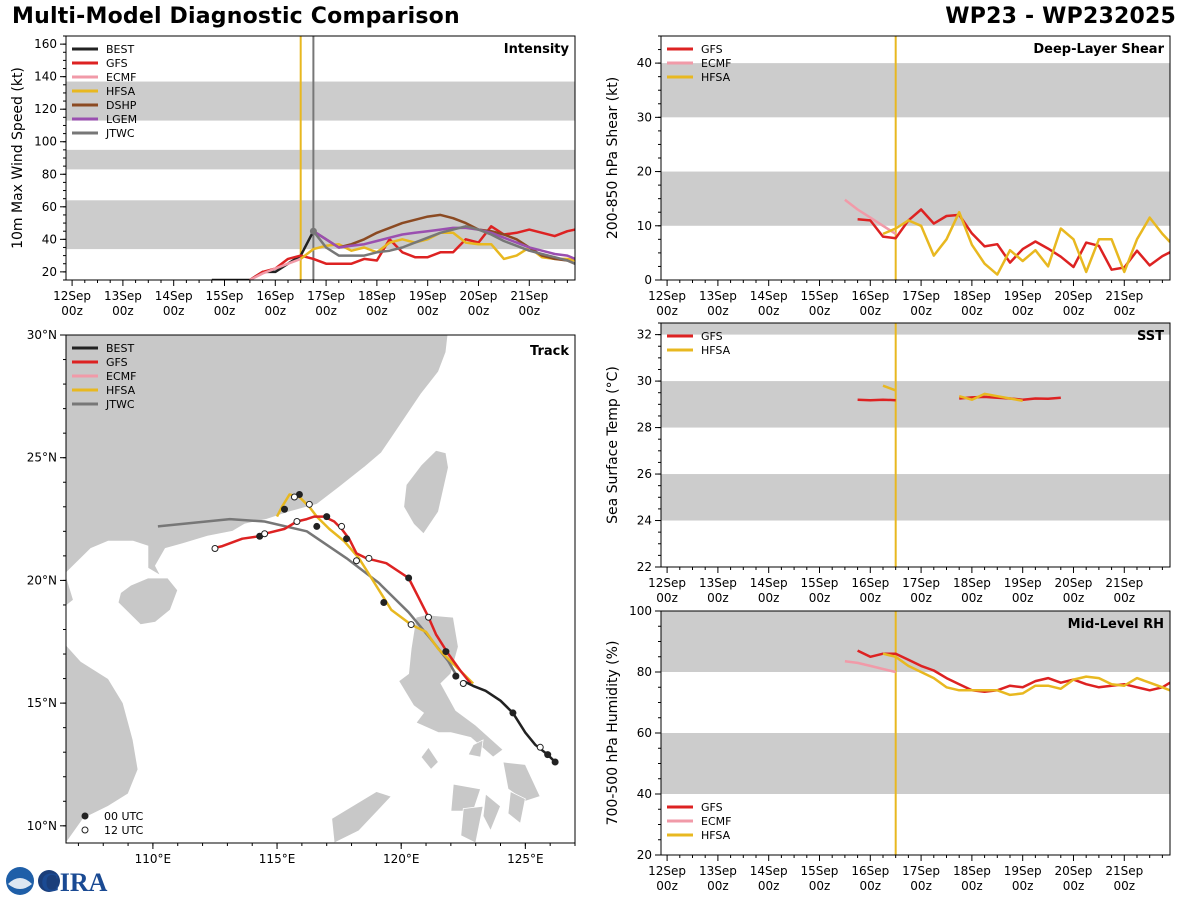 This screenshot has width=1200, height=900. Describe the element at coordinates (85, 830) in the screenshot. I see `legend-marker-12utc` at that location.